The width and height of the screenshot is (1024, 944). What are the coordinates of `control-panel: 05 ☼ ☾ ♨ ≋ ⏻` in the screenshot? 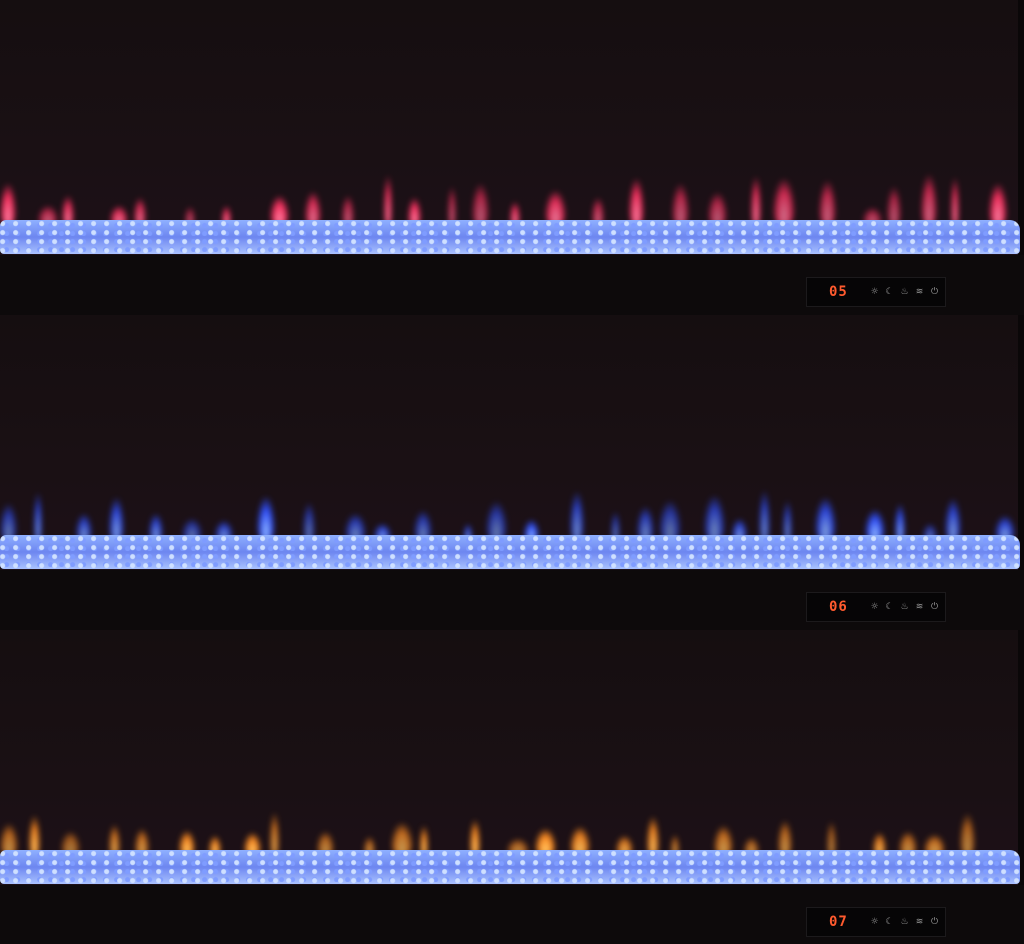 It's located at (876, 292).